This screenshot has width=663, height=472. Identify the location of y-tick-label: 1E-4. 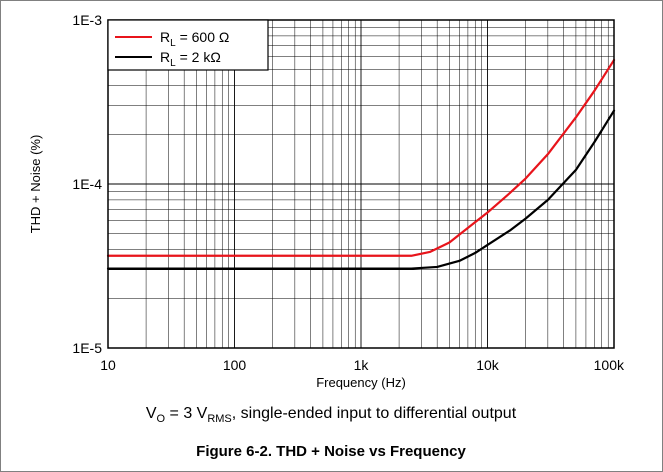
(87, 184).